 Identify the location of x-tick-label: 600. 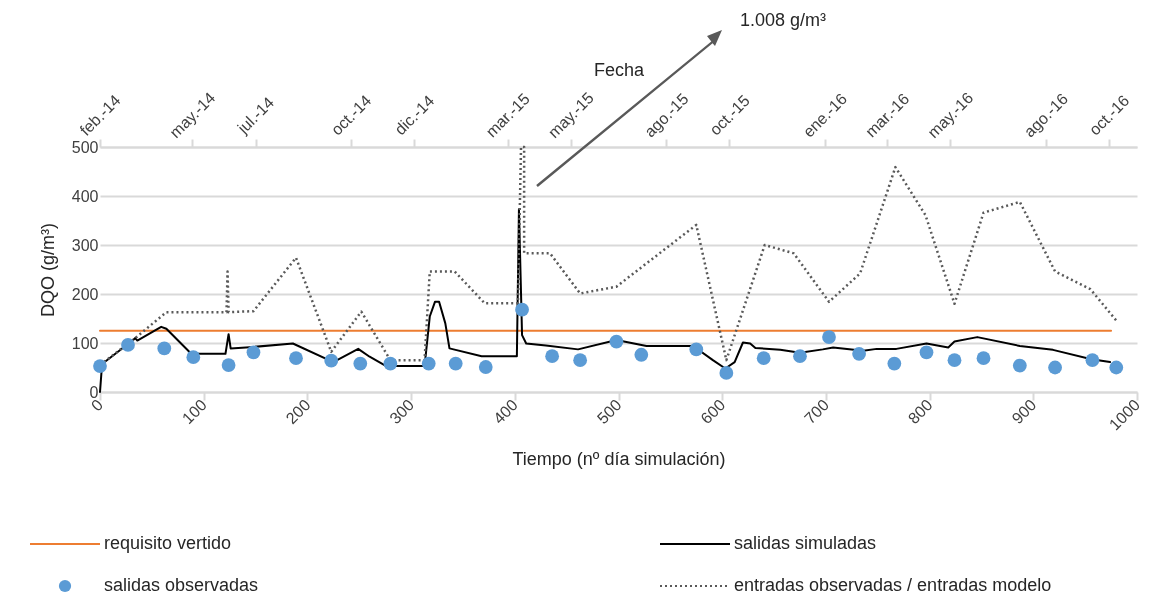
(713, 412).